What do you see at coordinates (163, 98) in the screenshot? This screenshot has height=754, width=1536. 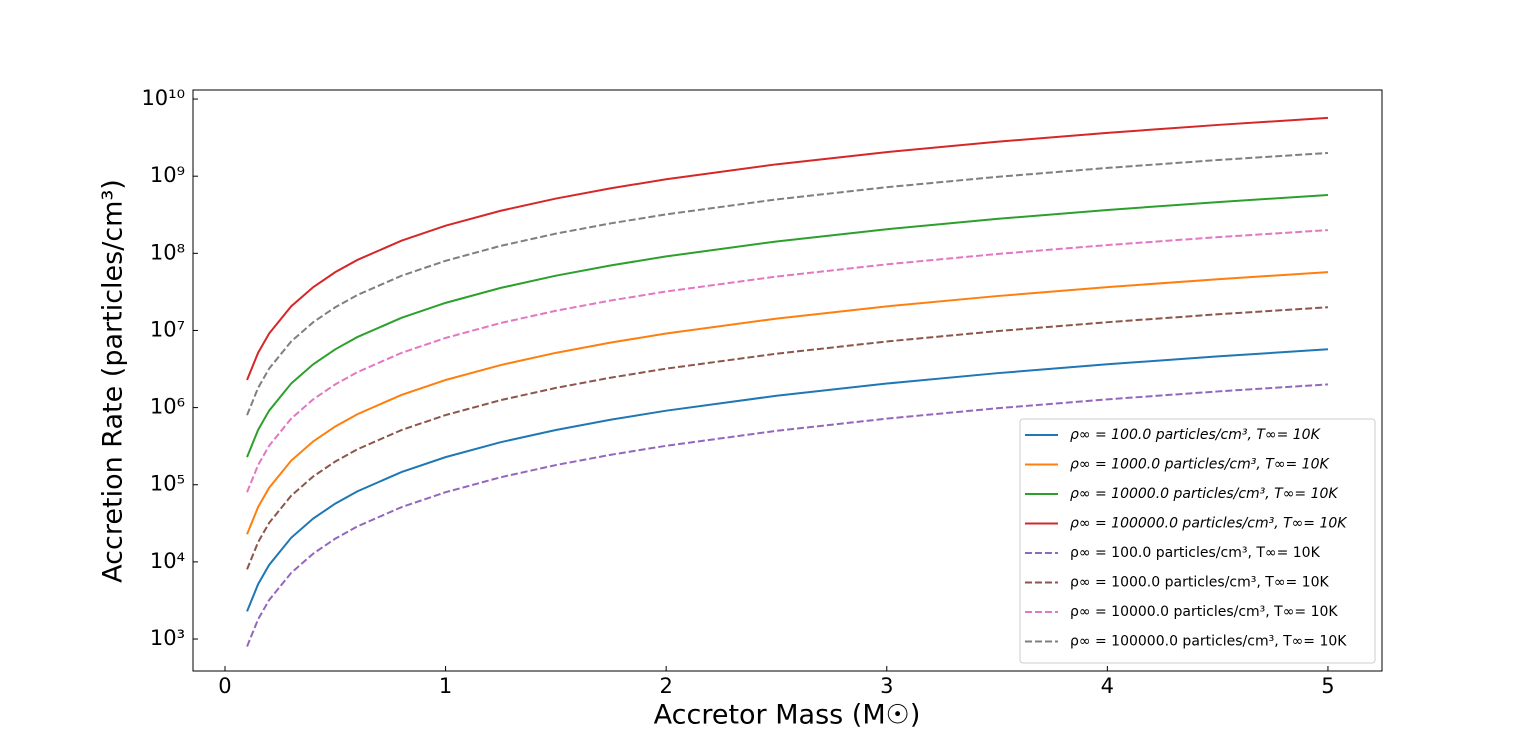 I see `y-tick-label: 10¹⁰` at bounding box center [163, 98].